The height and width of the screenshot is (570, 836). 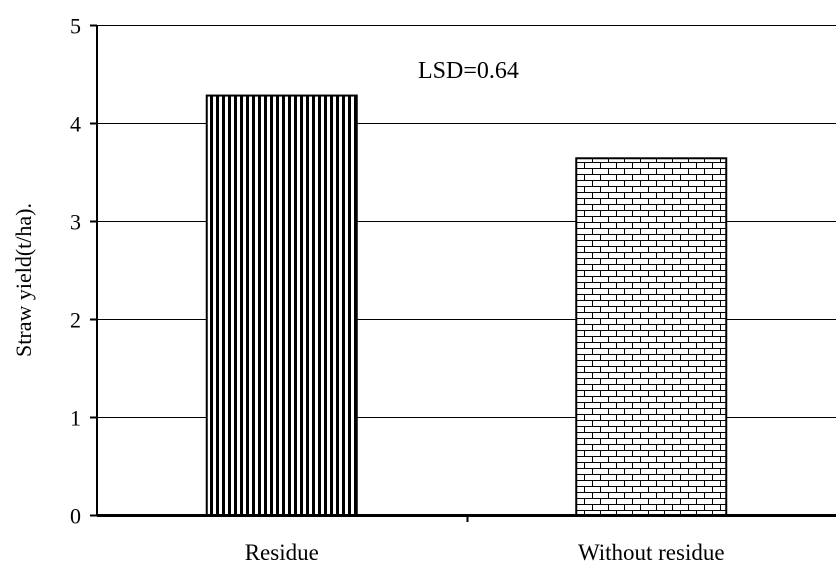 What do you see at coordinates (75, 320) in the screenshot?
I see `y-tick-label: 2` at bounding box center [75, 320].